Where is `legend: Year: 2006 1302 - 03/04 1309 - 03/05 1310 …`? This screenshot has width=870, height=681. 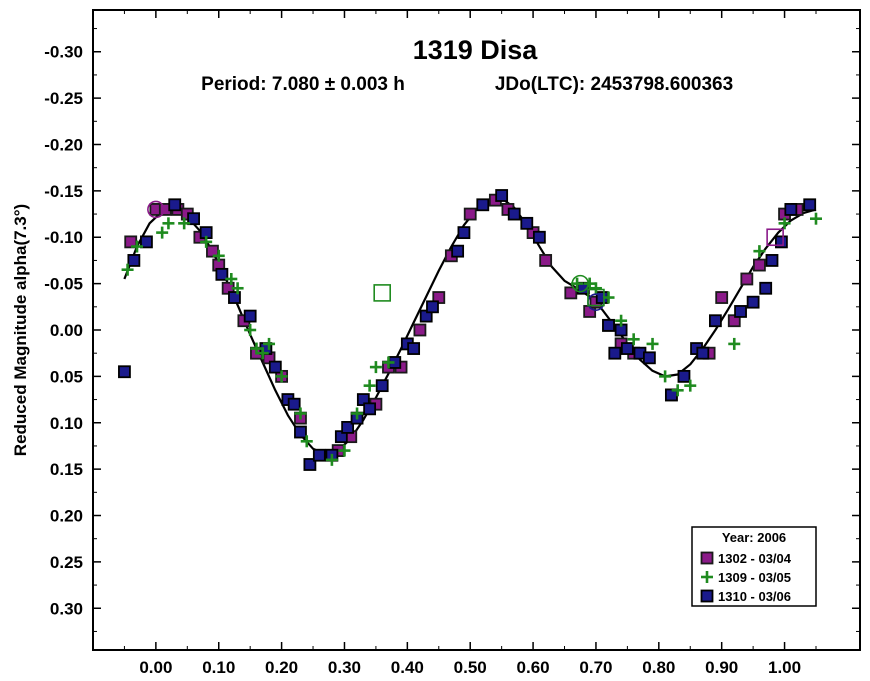
legend: Year: 2006 1302 - 03/04 1309 - 03/05 1310 … is located at coordinates (754, 566).